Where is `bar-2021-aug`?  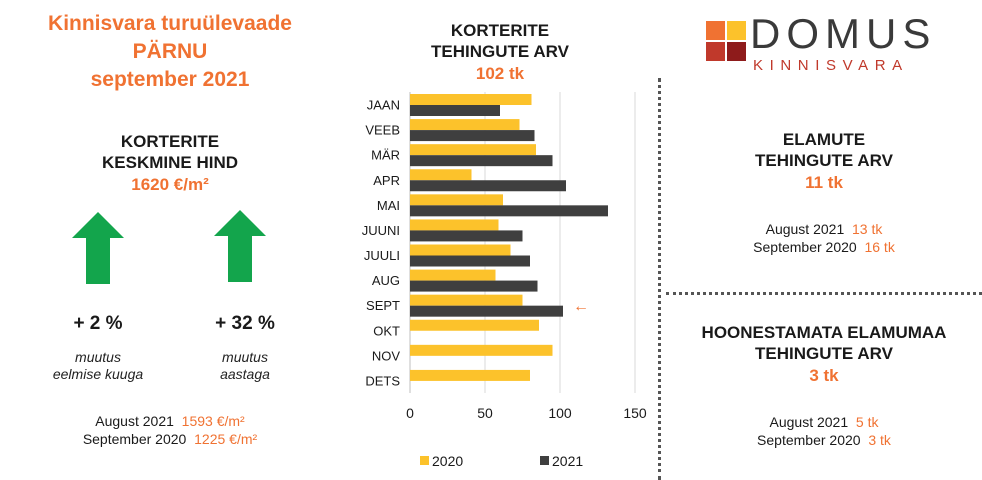 bar-2021-aug is located at coordinates (474, 286).